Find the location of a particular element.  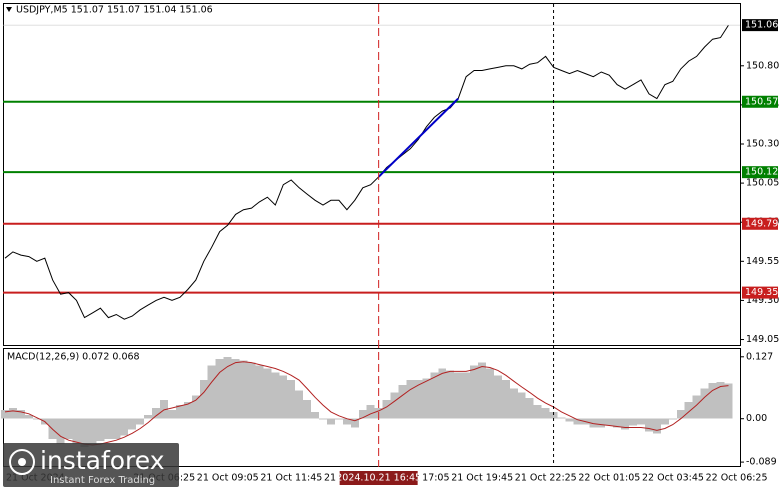

x-tick-label: 21 Oct 19:45 is located at coordinates (482, 478).